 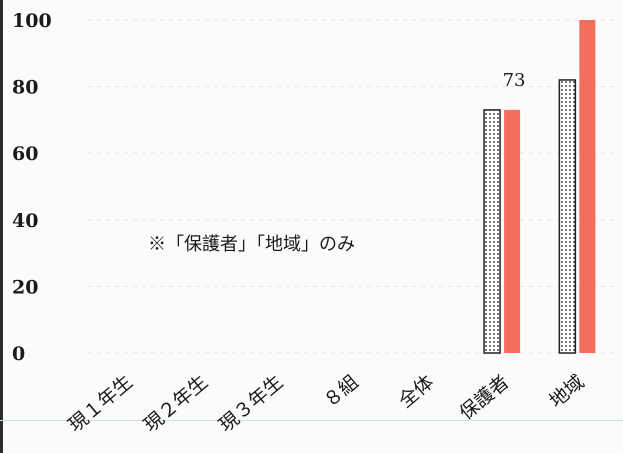 I want to click on x-category-label: ８組, so click(x=340, y=391).